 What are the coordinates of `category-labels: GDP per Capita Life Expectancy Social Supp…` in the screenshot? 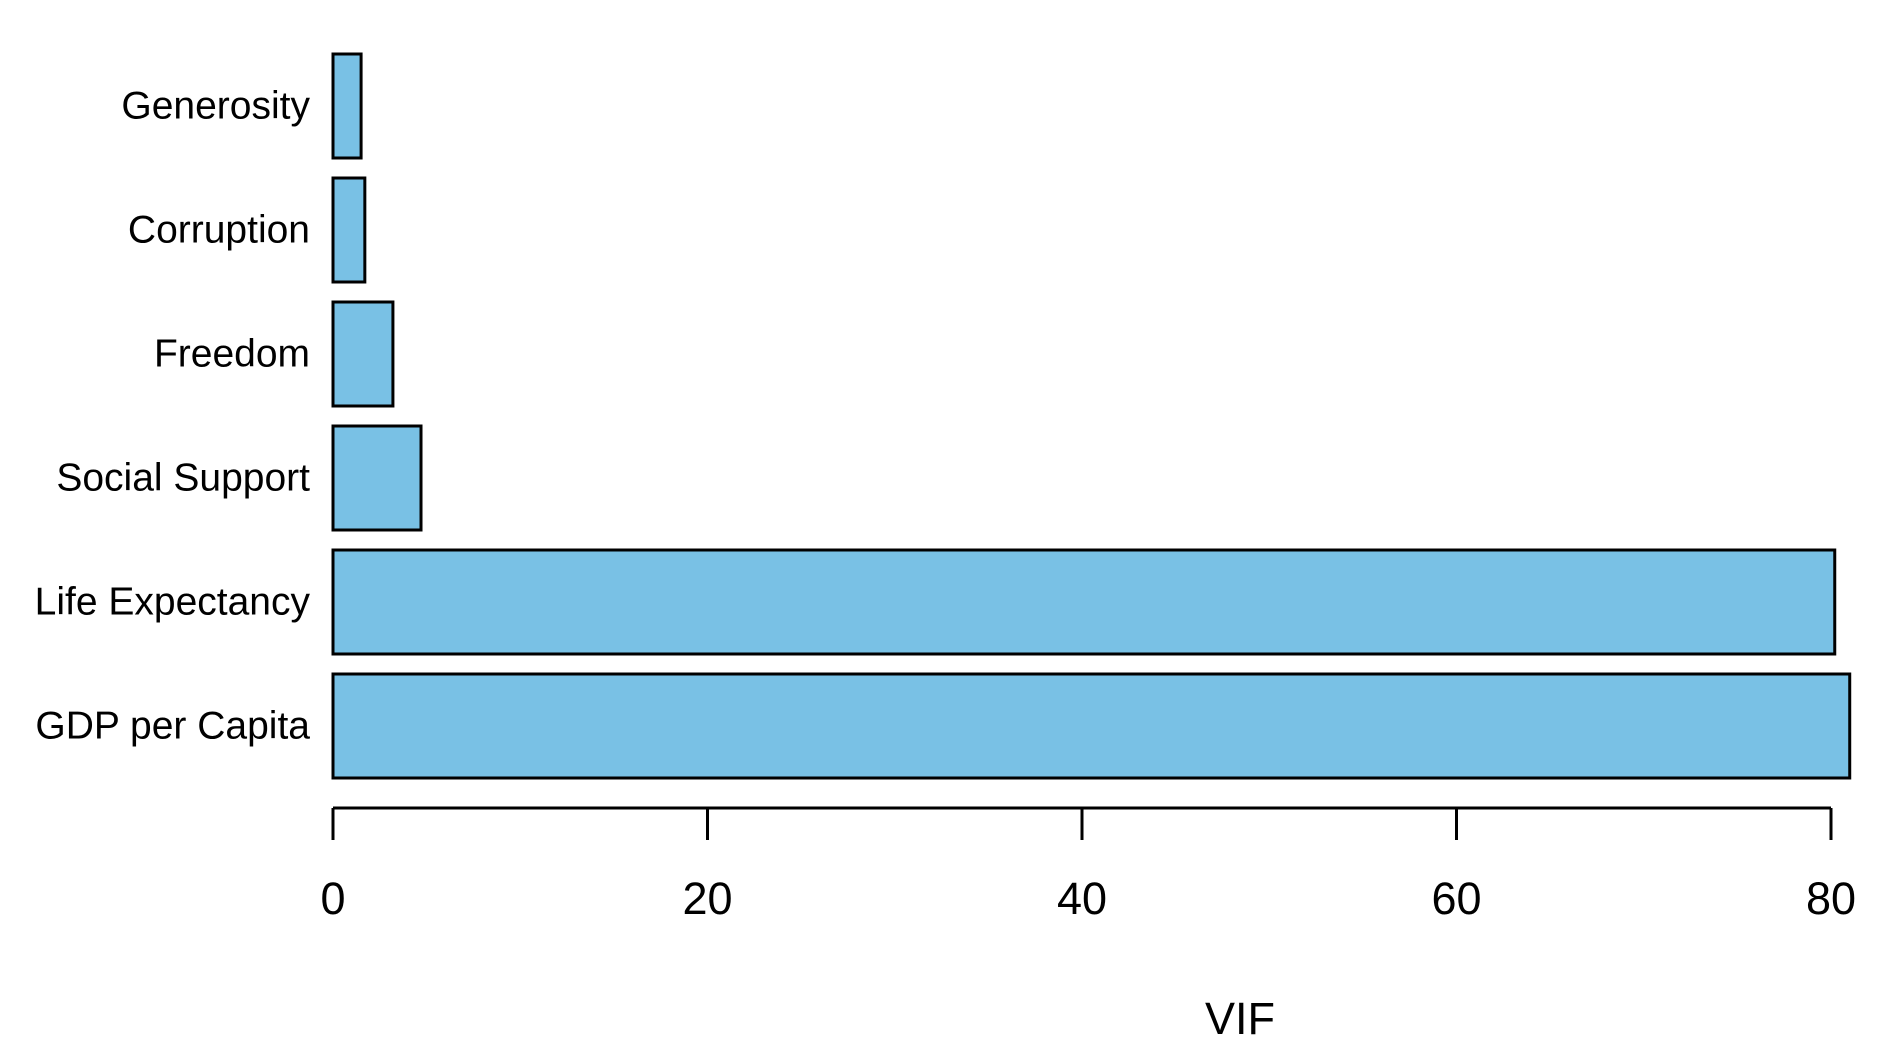 It's located at (173, 416).